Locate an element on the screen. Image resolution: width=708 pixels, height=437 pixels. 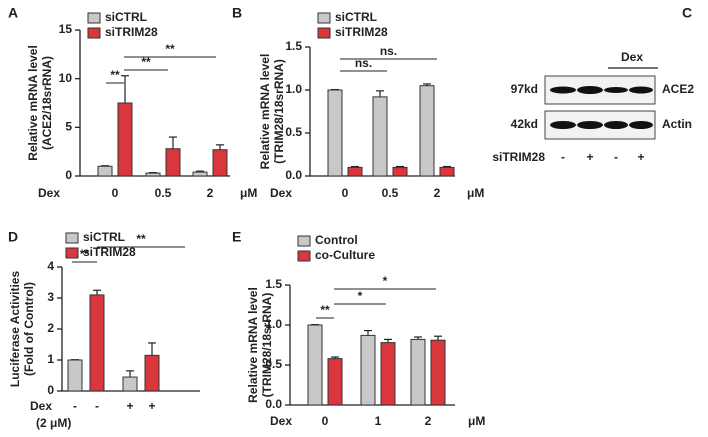
panel-letter: A is located at coordinates (13, 13).